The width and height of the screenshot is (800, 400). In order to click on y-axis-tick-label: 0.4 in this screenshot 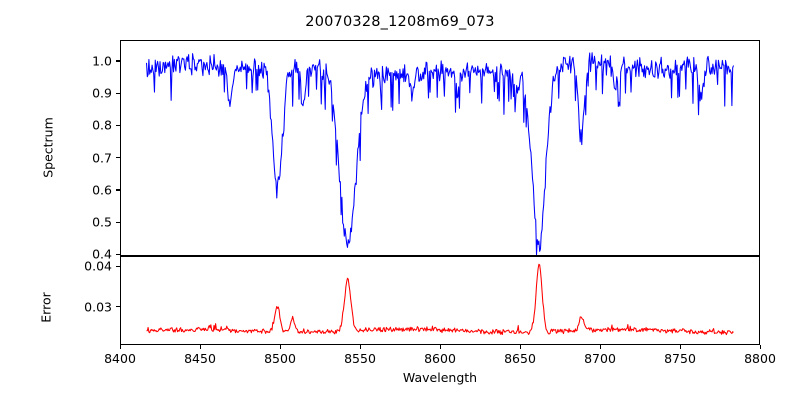, I will do `click(102, 254)`.